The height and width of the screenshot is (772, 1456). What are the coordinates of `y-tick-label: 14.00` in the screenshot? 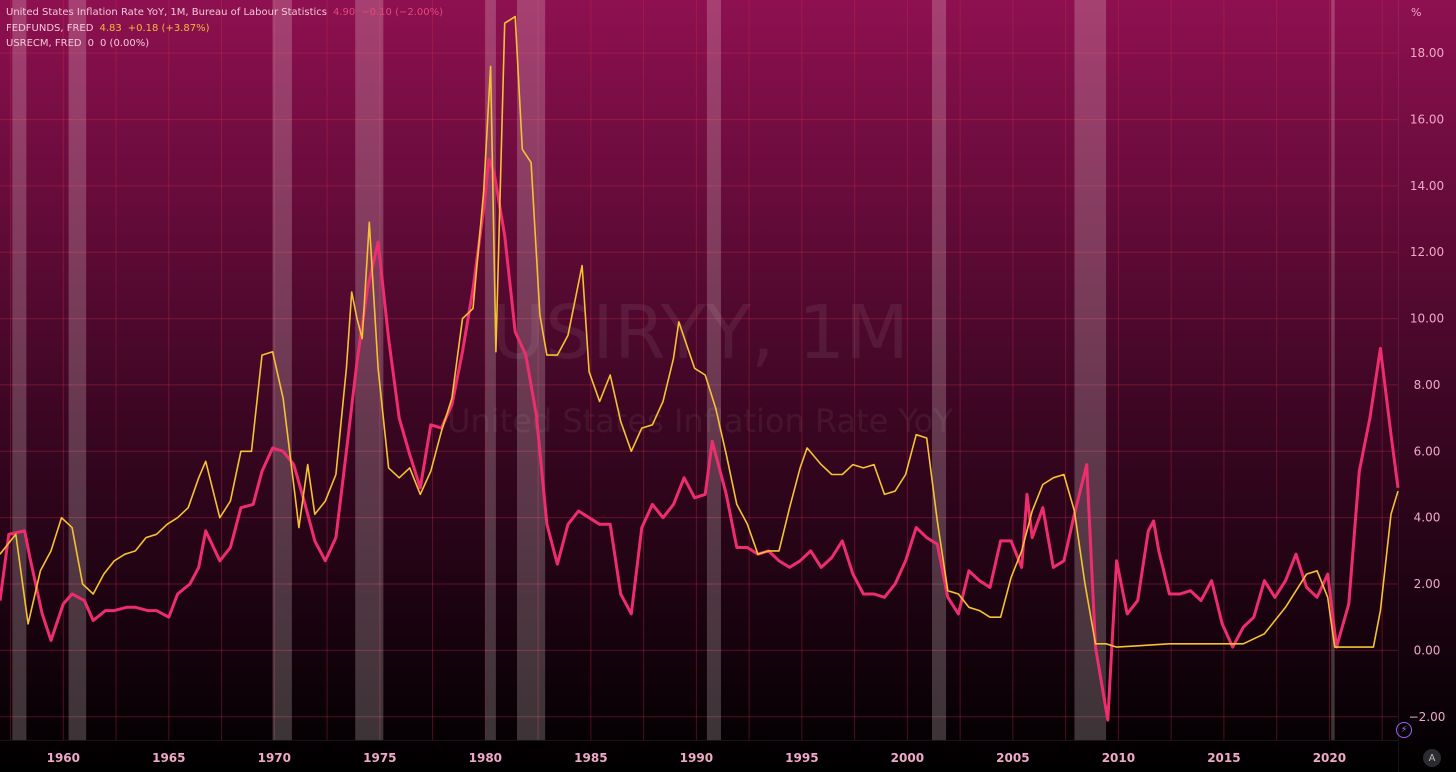 It's located at (1427, 186).